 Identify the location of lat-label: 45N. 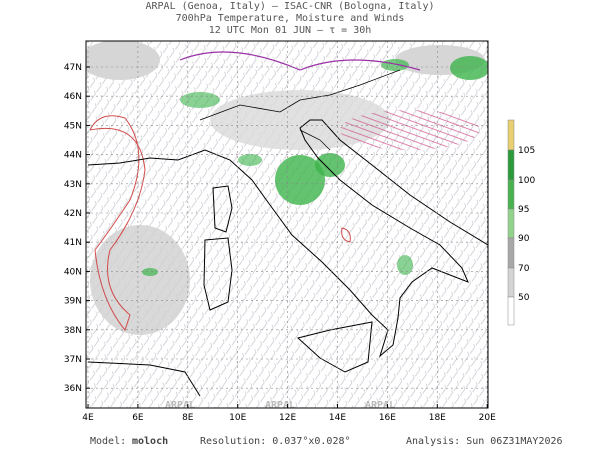
(73, 126).